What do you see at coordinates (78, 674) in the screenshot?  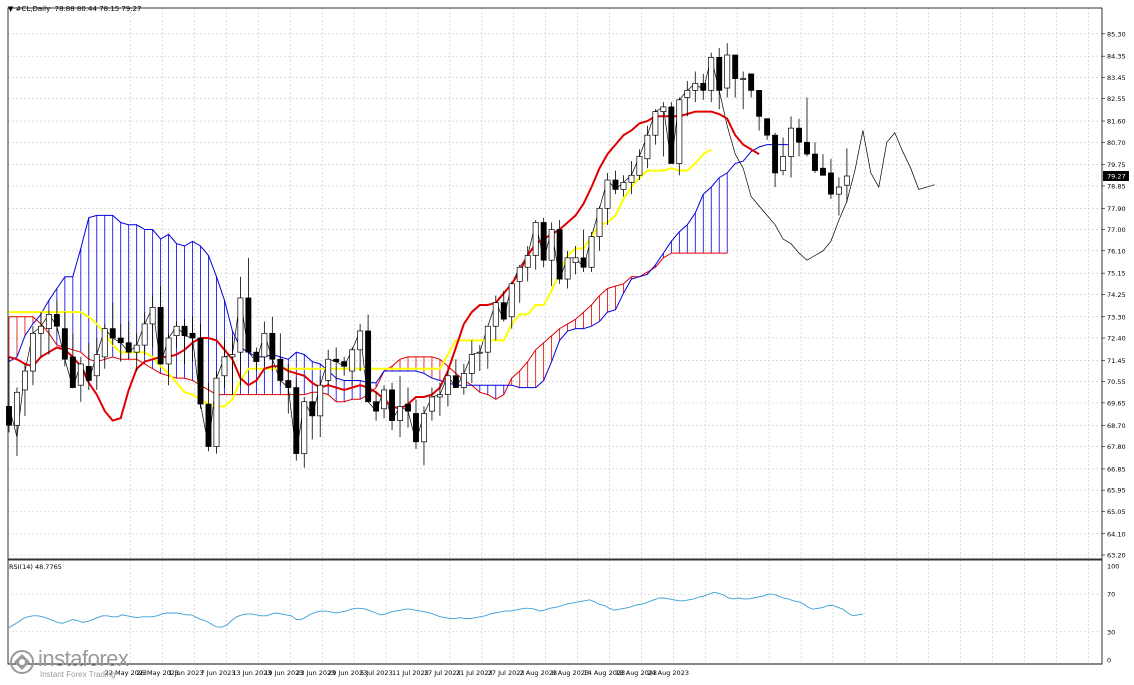 I see `logo-tagline: Instant Forex Trading` at bounding box center [78, 674].